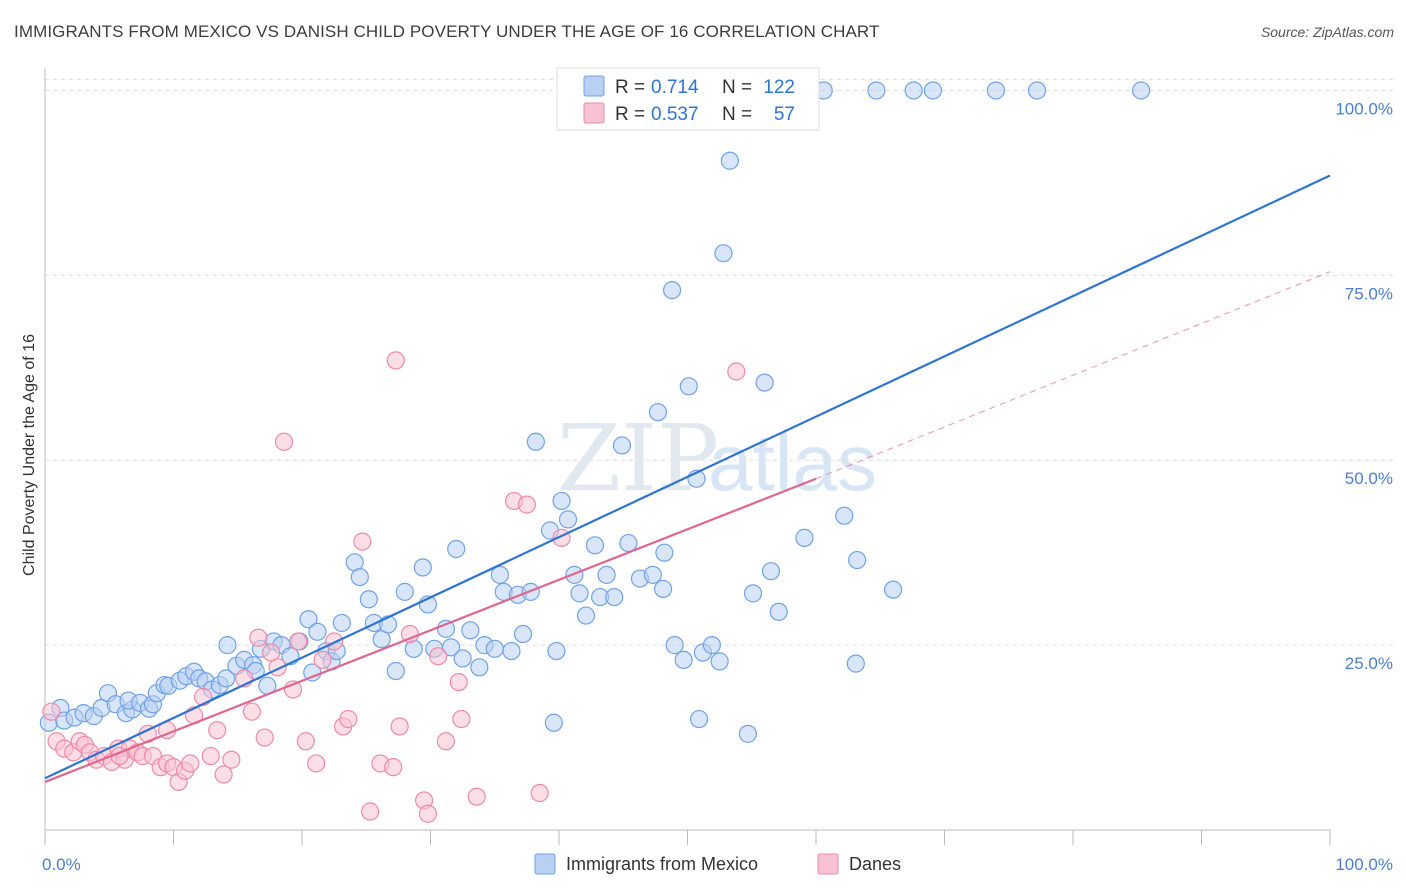  I want to click on trend-line-danes-extension, so click(1073, 375).